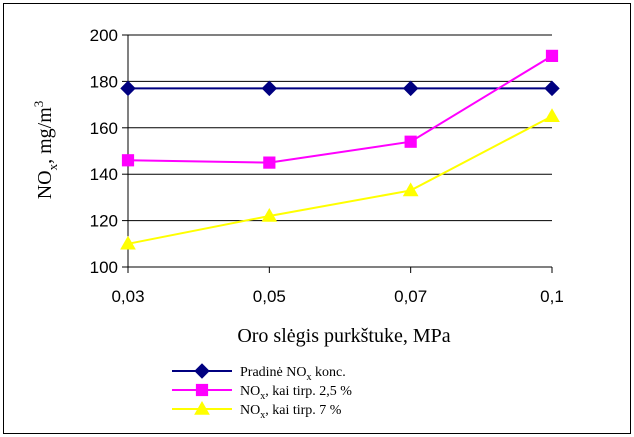 The image size is (634, 437). Describe the element at coordinates (410, 296) in the screenshot. I see `x-tick-label: 0,07` at that location.